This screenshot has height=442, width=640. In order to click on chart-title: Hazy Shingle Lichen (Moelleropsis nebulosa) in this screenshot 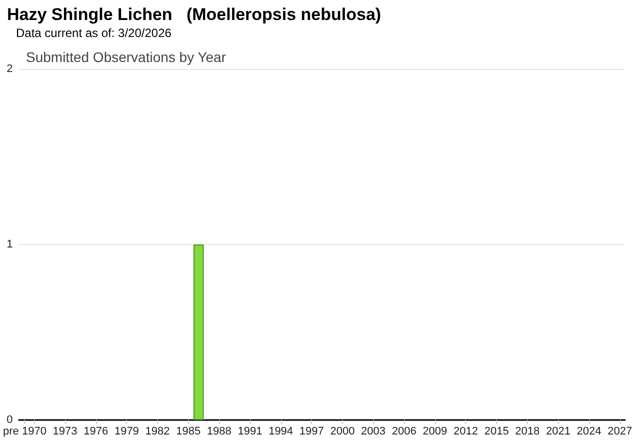, I will do `click(194, 14)`.